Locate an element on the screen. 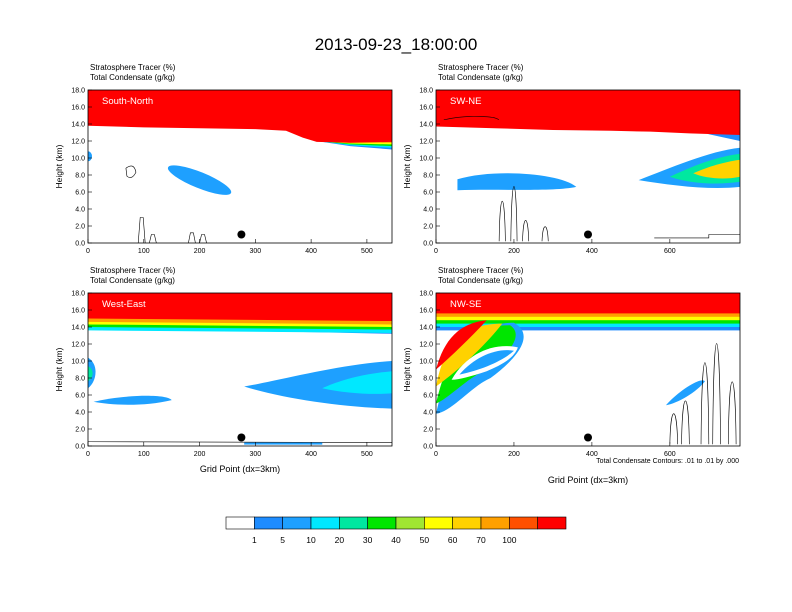 The height and width of the screenshot is (612, 792). colorbar-label: 20 is located at coordinates (340, 540).